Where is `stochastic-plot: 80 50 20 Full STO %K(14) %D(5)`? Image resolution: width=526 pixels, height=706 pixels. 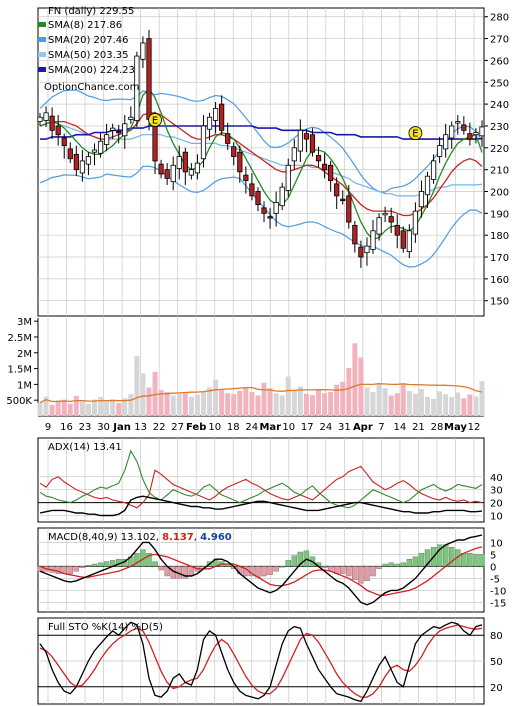
stochastic-plot: 80 50 20 Full STO %K(14) %D(5) is located at coordinates (270, 661).